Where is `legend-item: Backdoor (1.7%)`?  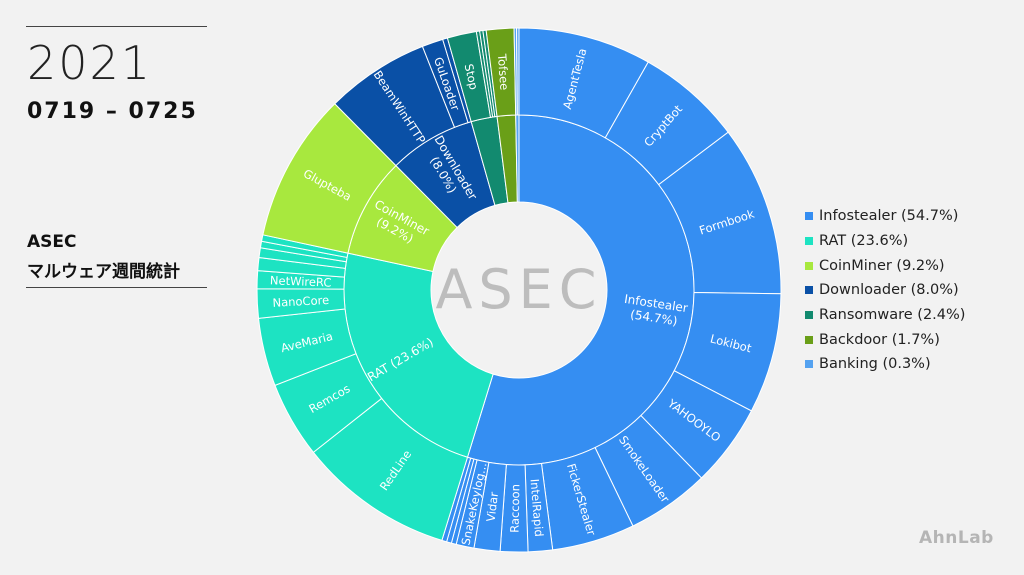 legend-item: Backdoor (1.7%) is located at coordinates (885, 339).